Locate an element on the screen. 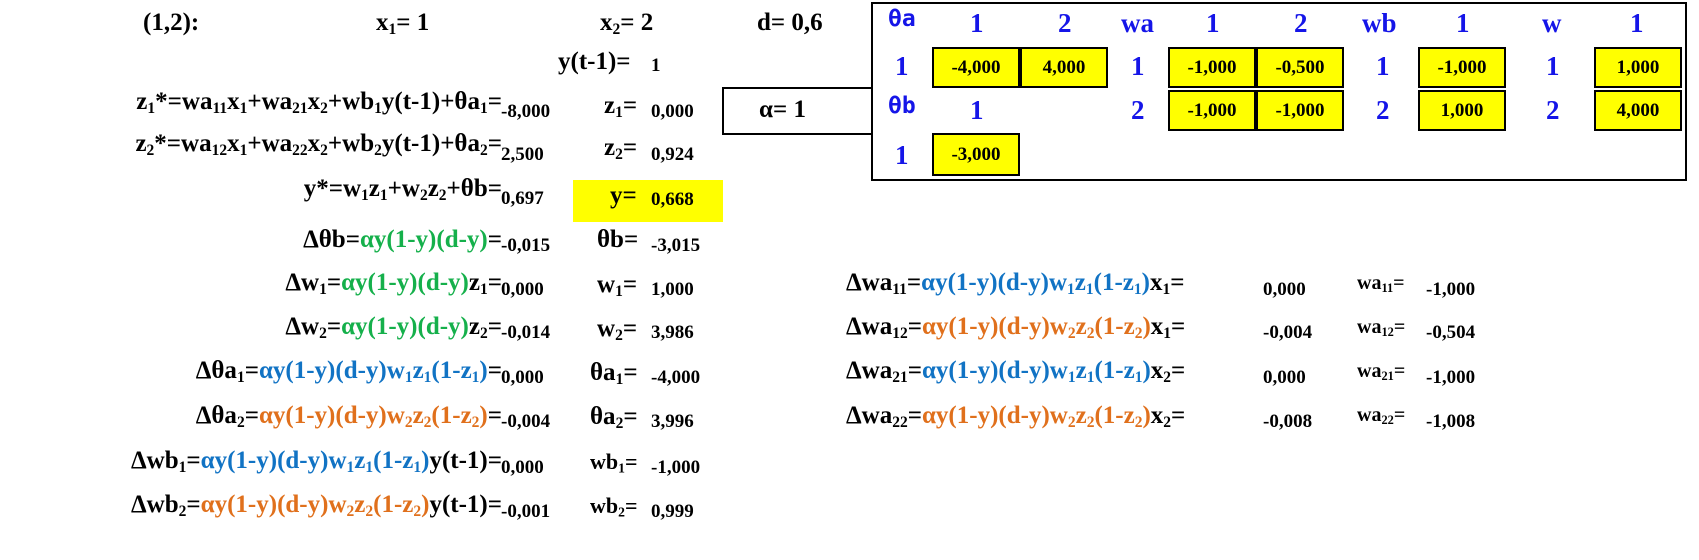  wa11-new-value: -1,000 is located at coordinates (1451, 289).